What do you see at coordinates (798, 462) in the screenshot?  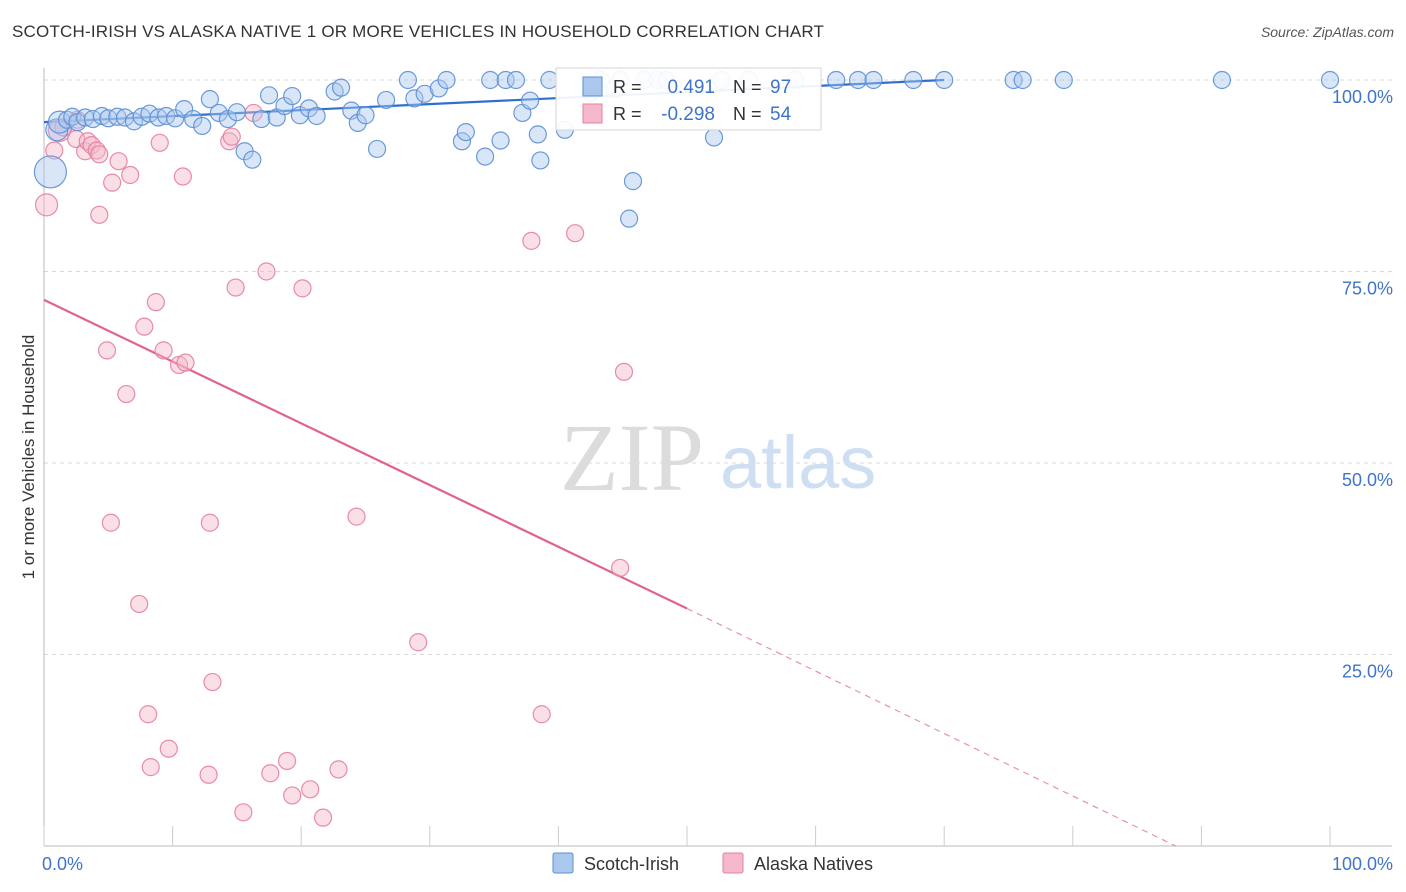 I see `watermark-atlas: atlas` at bounding box center [798, 462].